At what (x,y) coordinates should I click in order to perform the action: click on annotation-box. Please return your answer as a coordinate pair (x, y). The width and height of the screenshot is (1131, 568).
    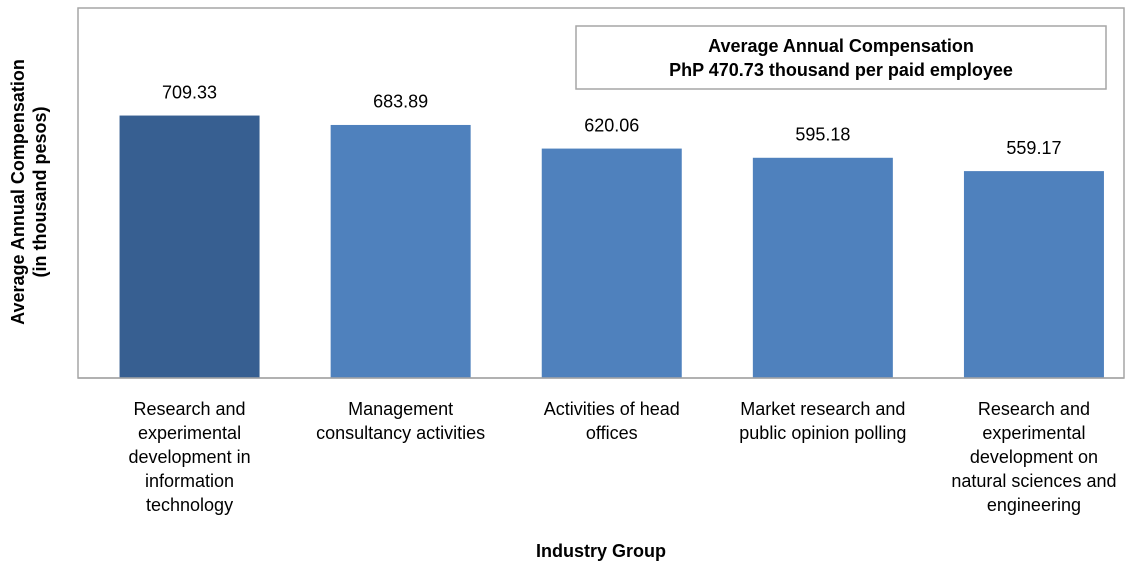
    Looking at the image, I should click on (841, 57).